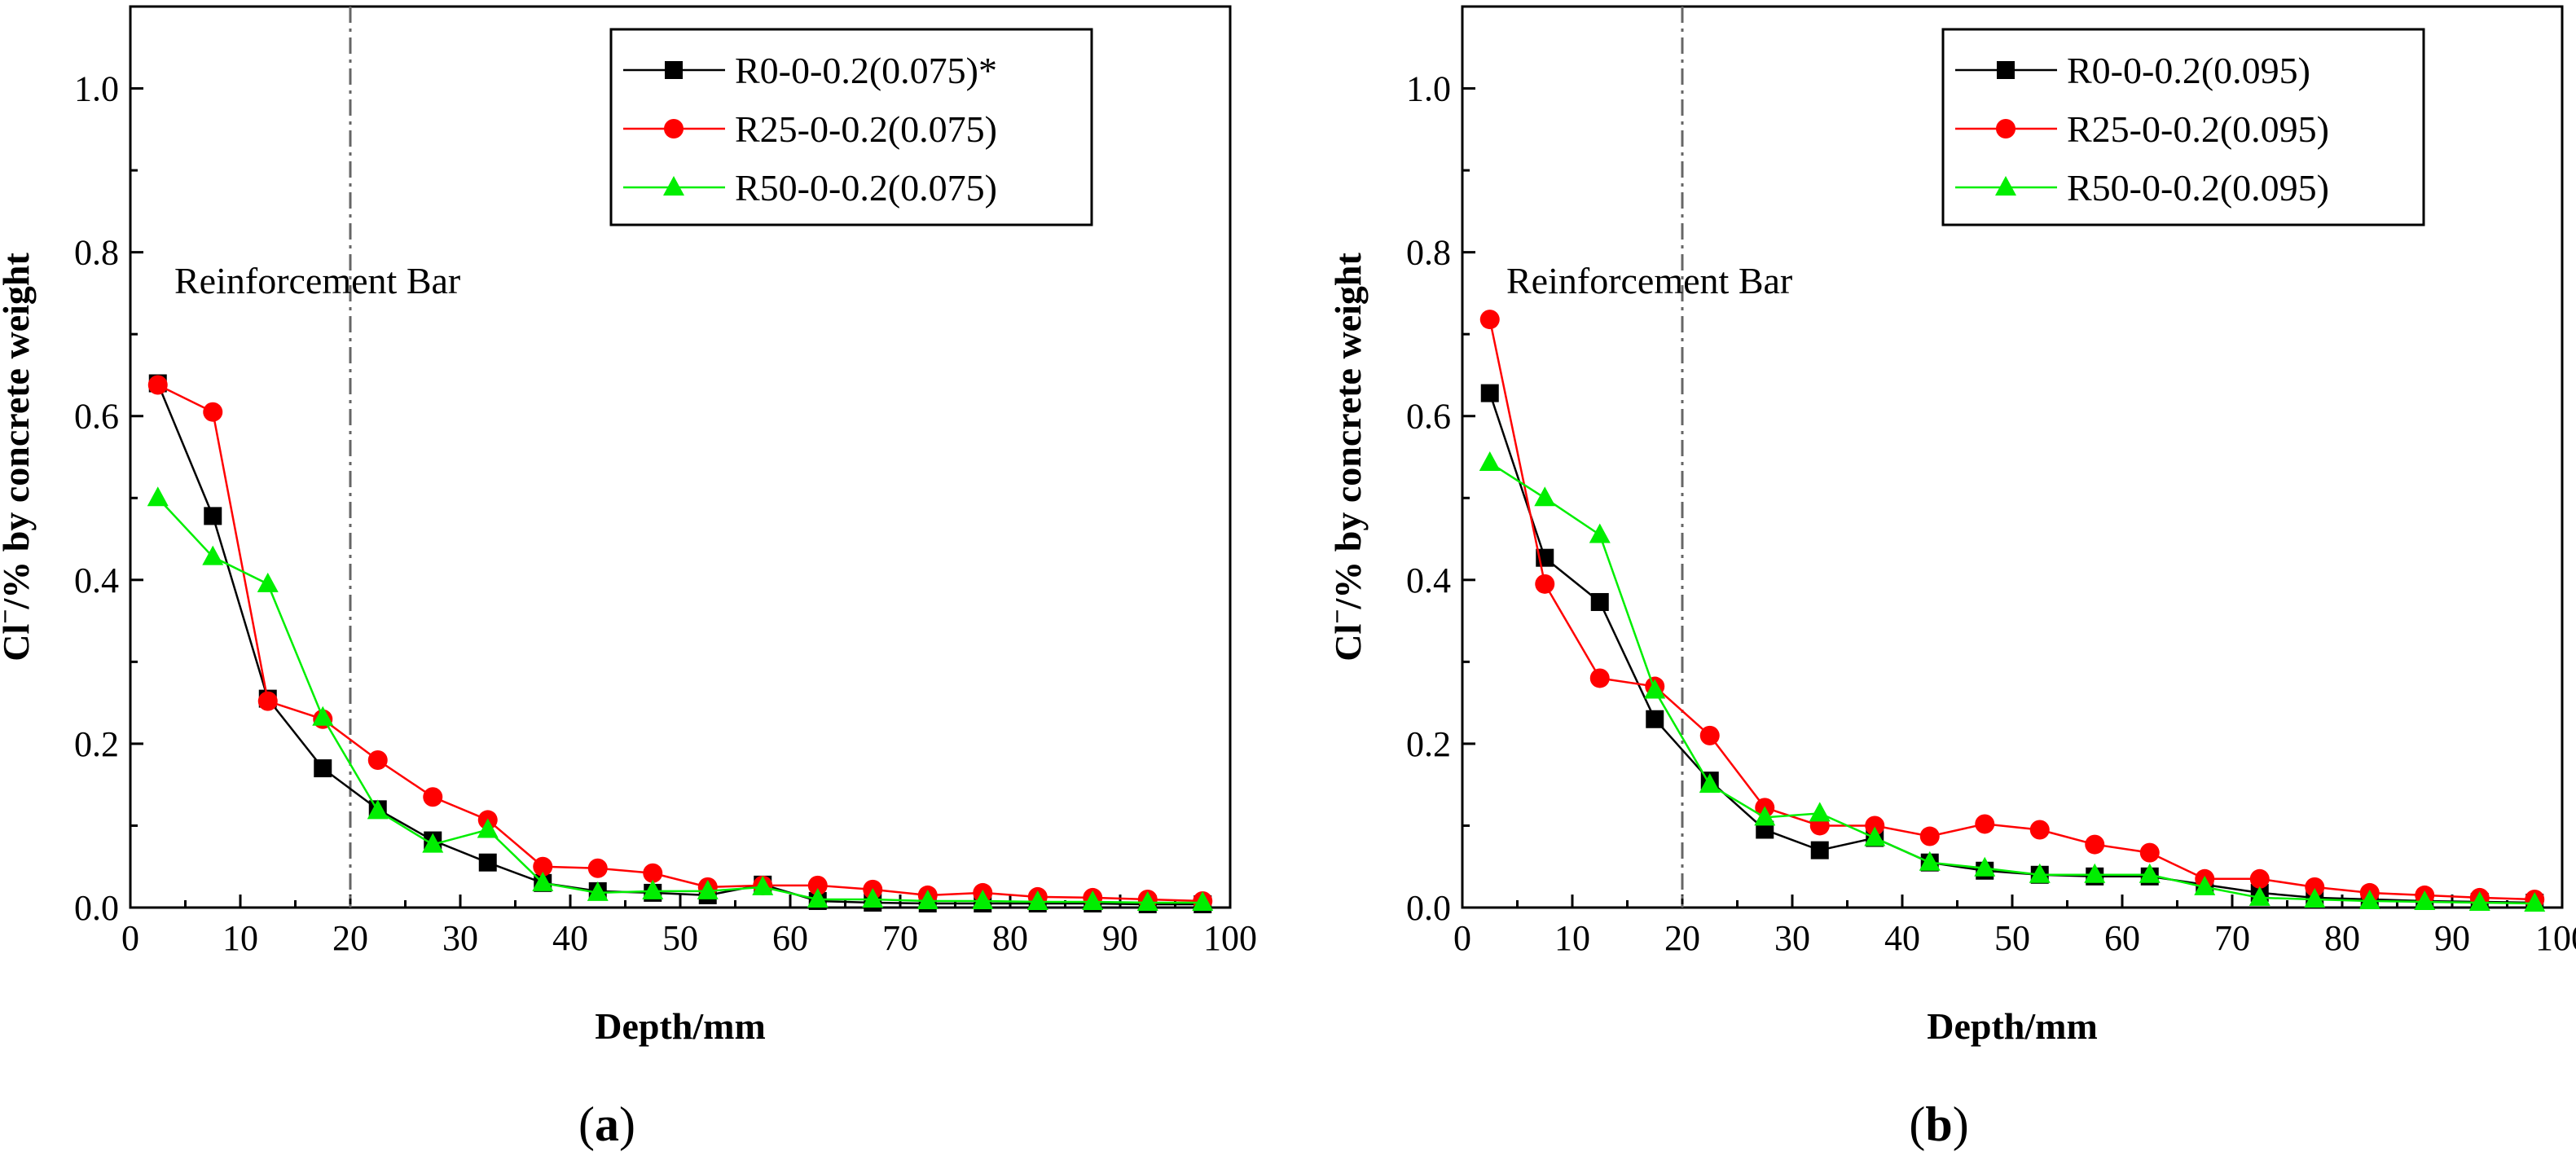 The height and width of the screenshot is (1165, 2576). What do you see at coordinates (2342, 938) in the screenshot?
I see `x-tick-label: 80` at bounding box center [2342, 938].